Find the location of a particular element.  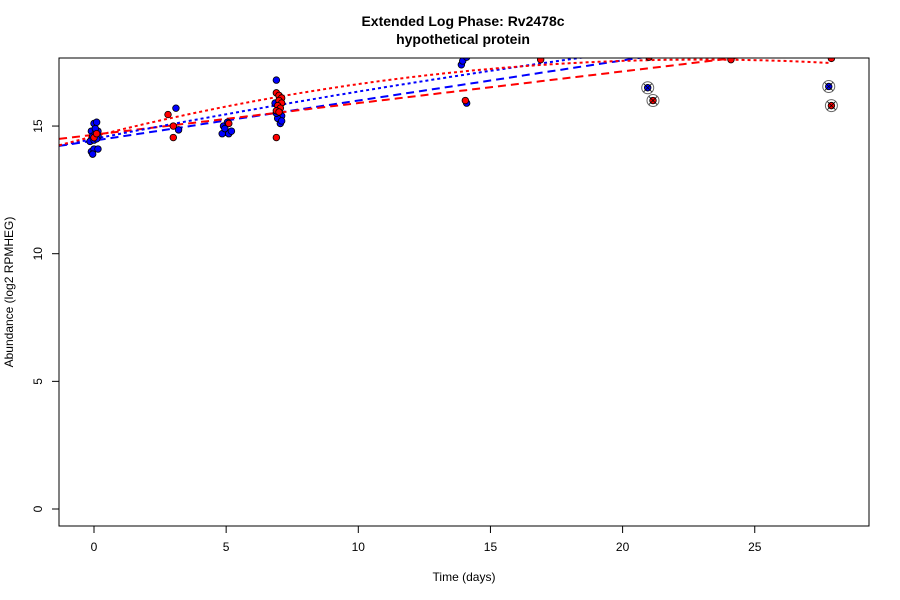

x-tick-label: 25 is located at coordinates (755, 547).